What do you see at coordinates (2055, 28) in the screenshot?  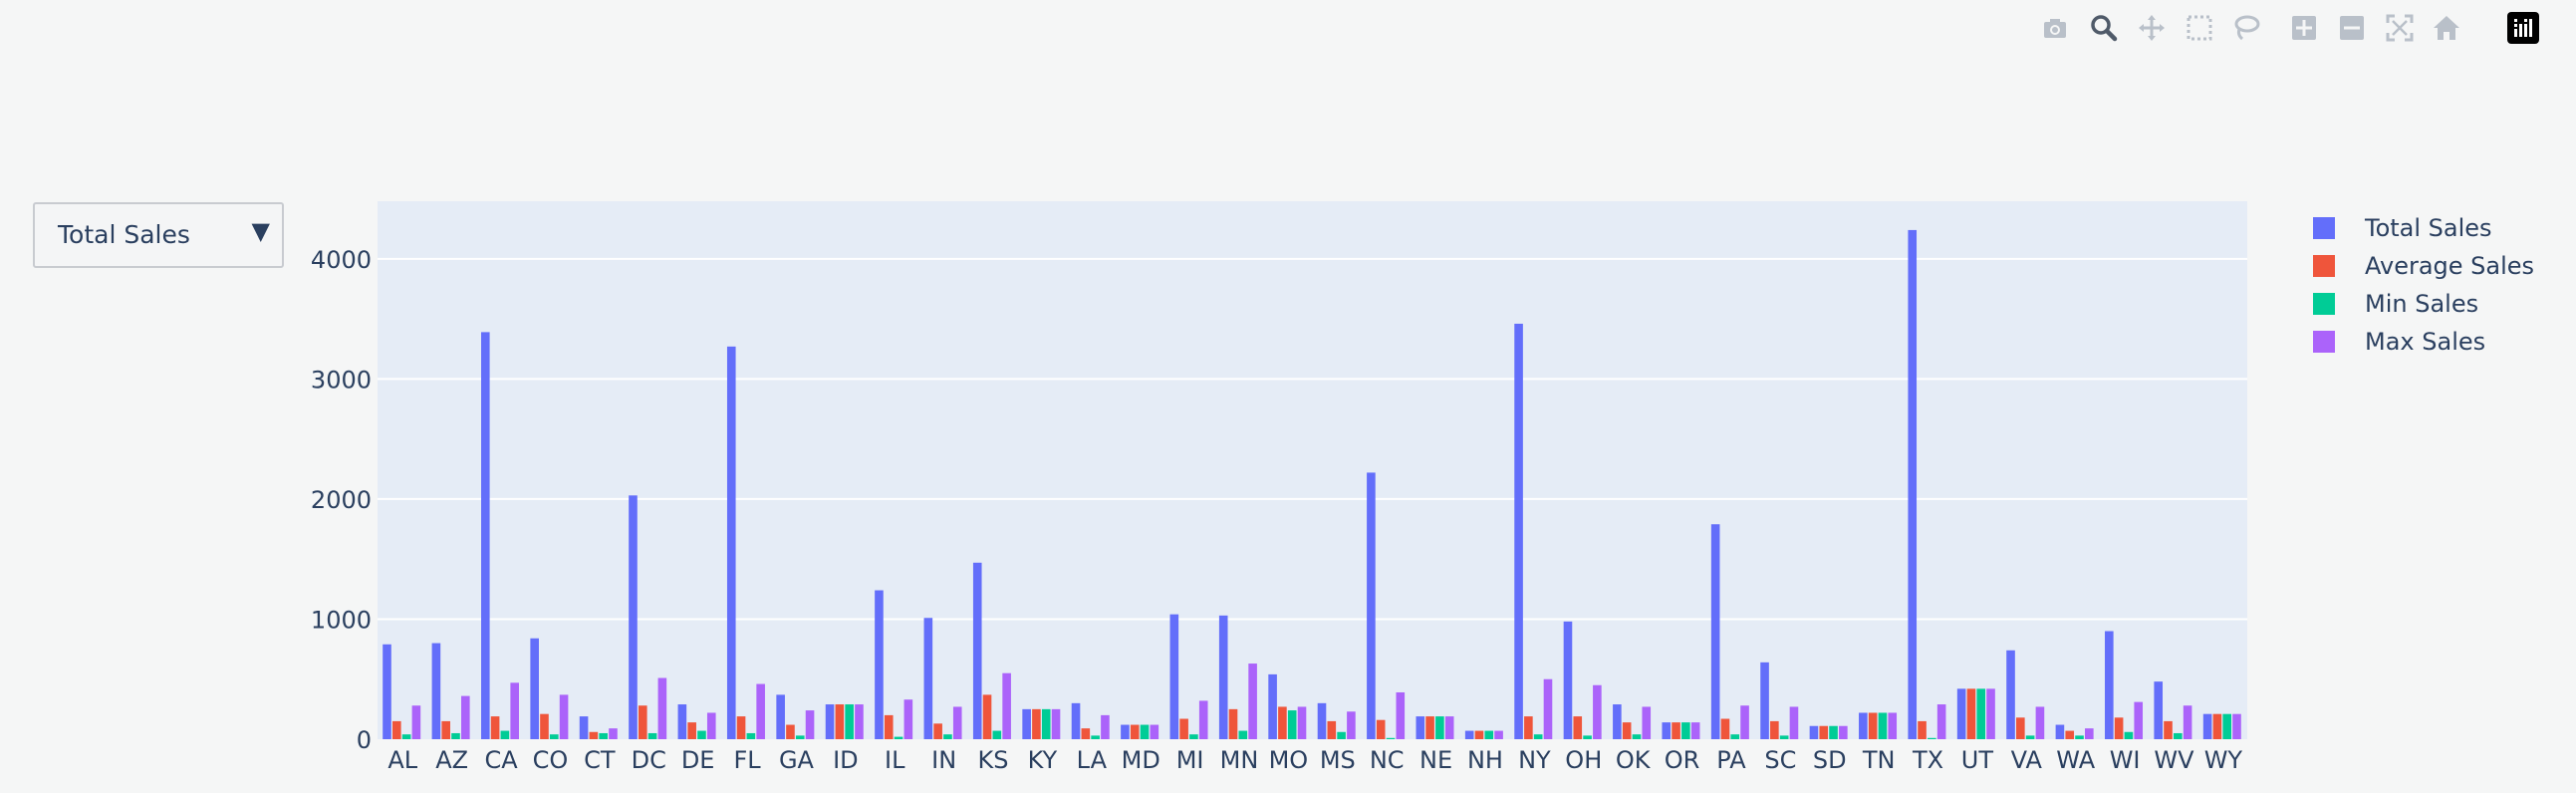 I see `camera-icon` at bounding box center [2055, 28].